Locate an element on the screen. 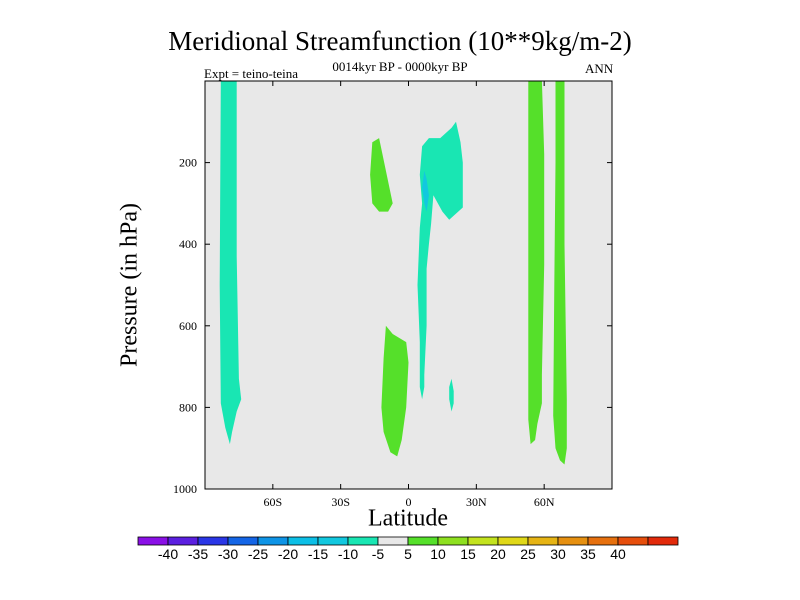  experiment-label: Expt = teino-teina is located at coordinates (251, 73).